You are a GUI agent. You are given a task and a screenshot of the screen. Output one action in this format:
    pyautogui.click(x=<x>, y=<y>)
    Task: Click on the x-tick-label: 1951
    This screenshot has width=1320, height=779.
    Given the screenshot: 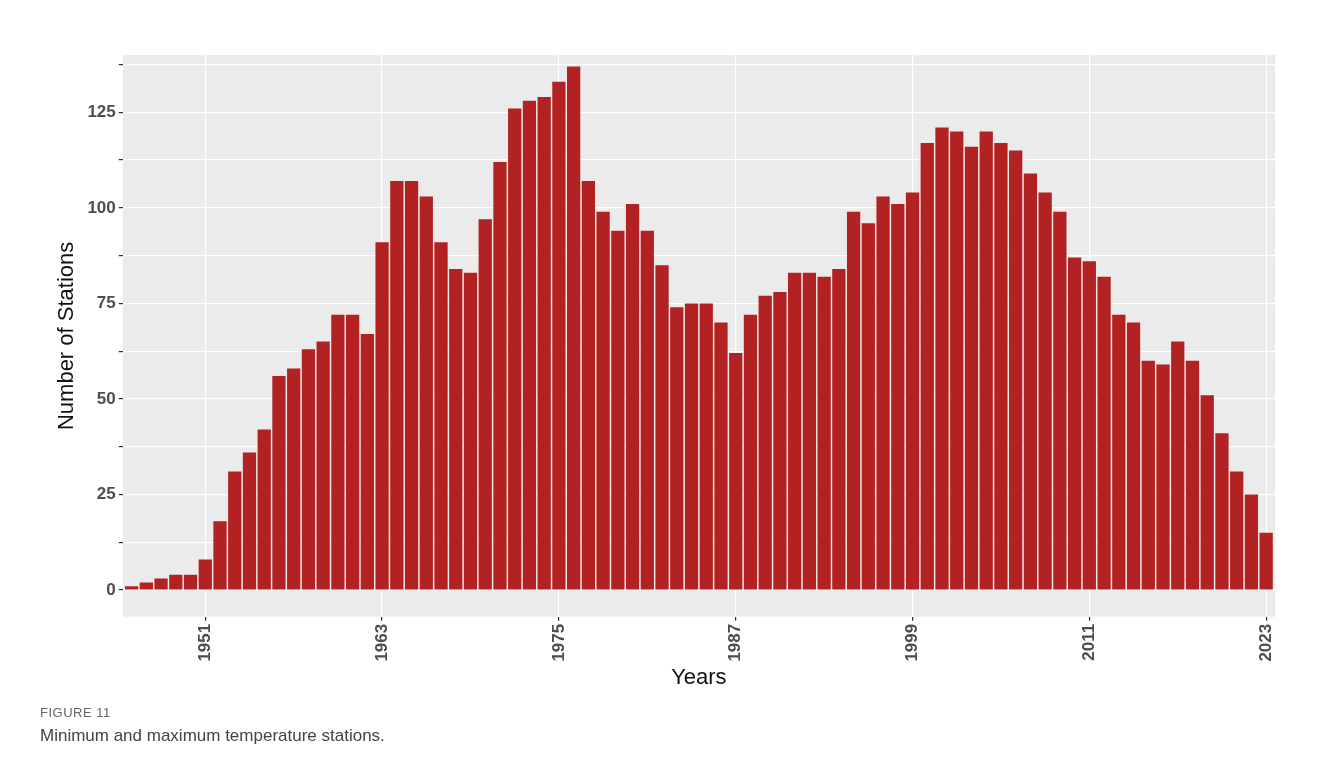 What is the action you would take?
    pyautogui.click(x=204, y=642)
    